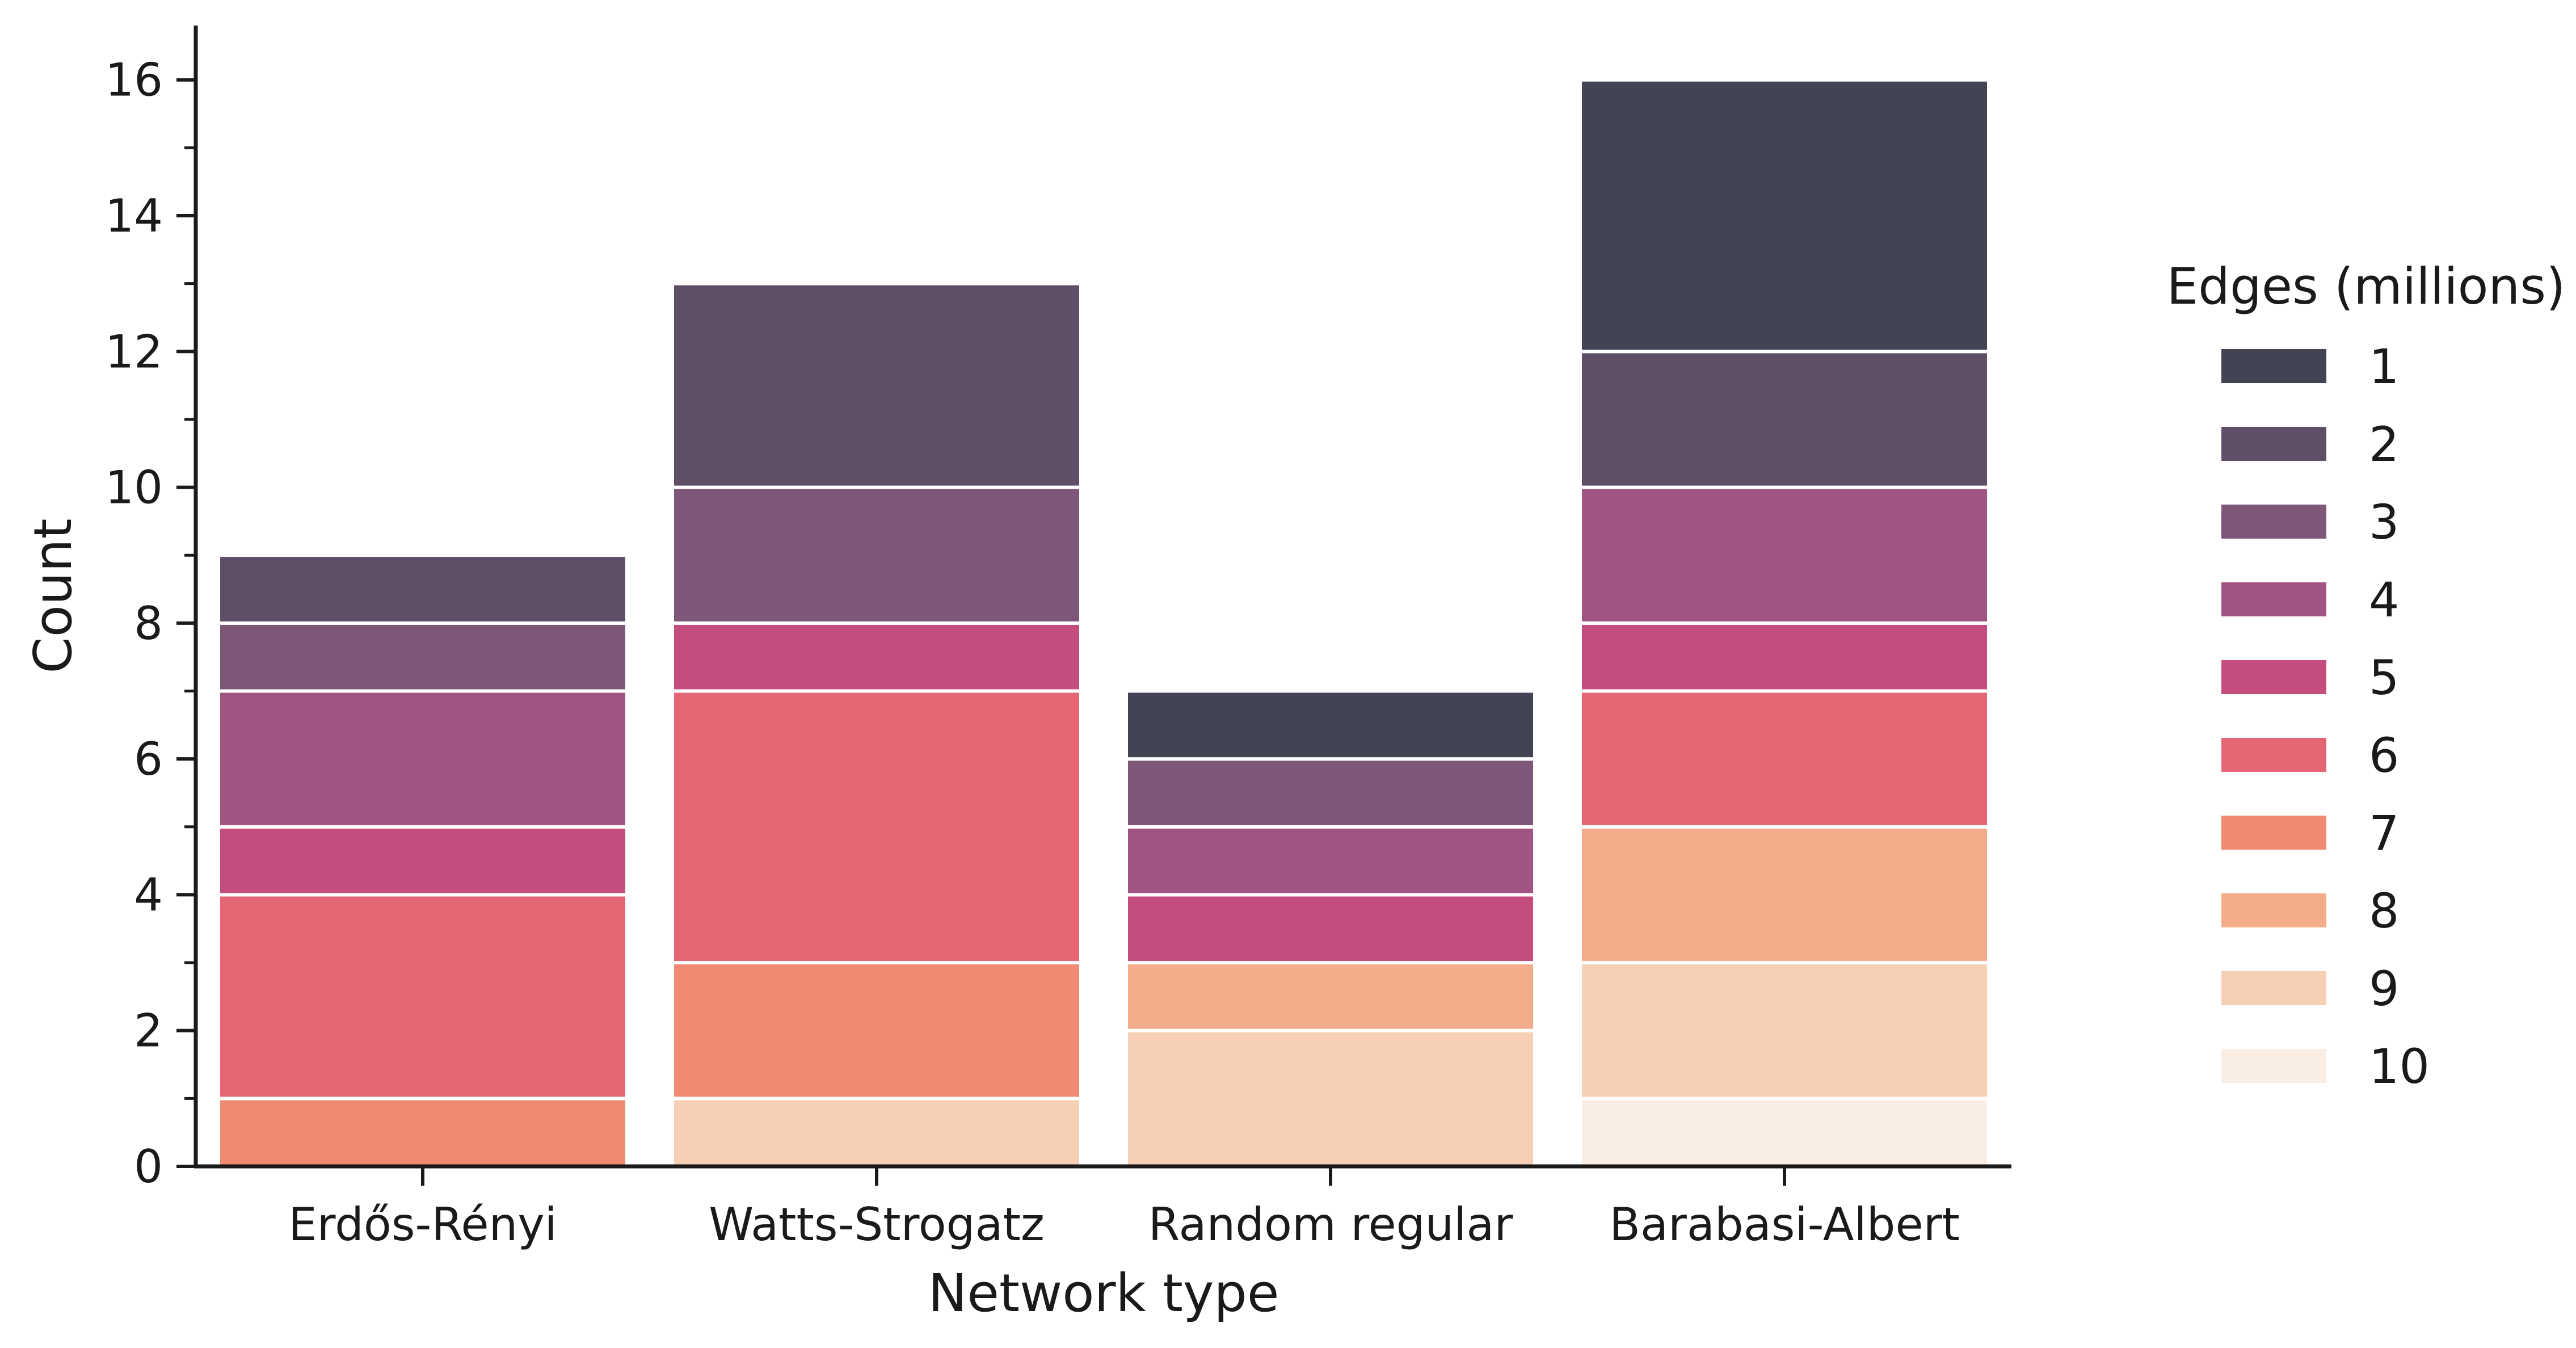 Image resolution: width=2576 pixels, height=1348 pixels. I want to click on x-axis-title: Network type, so click(1103, 1294).